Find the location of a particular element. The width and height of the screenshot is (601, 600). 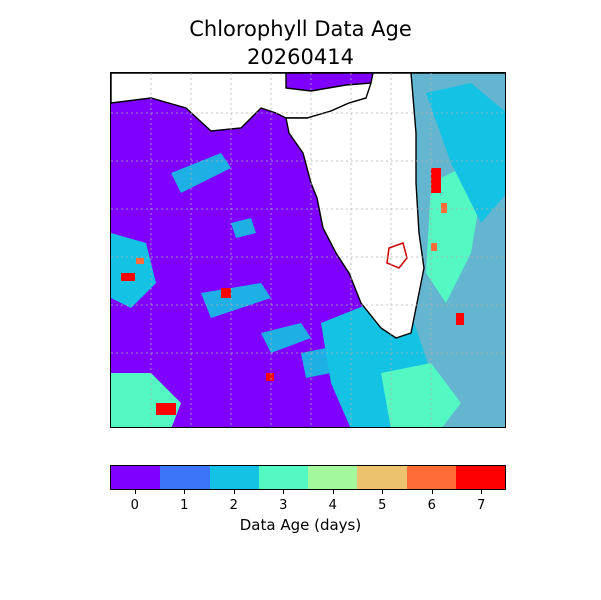

colorbar-tick-label: 0 is located at coordinates (134, 505).